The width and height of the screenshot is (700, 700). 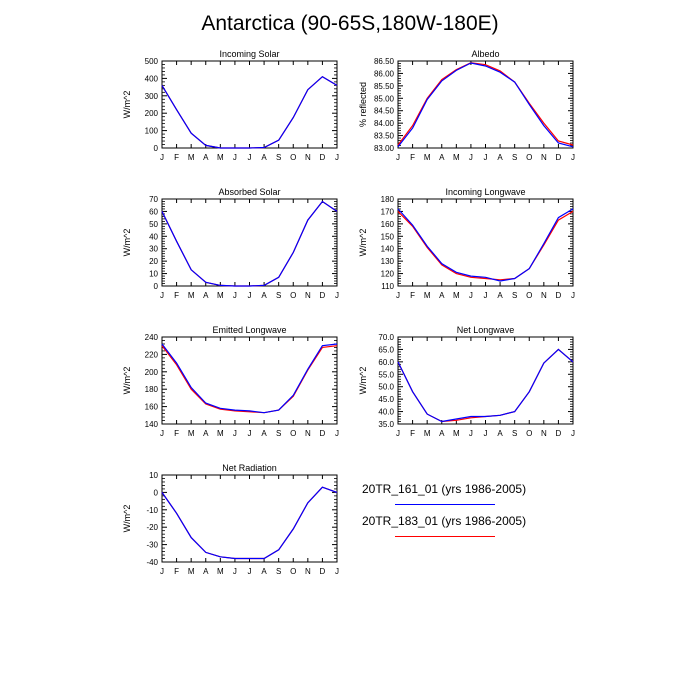 I want to click on panel-6-ytick-label: 35.0, so click(x=386, y=424).